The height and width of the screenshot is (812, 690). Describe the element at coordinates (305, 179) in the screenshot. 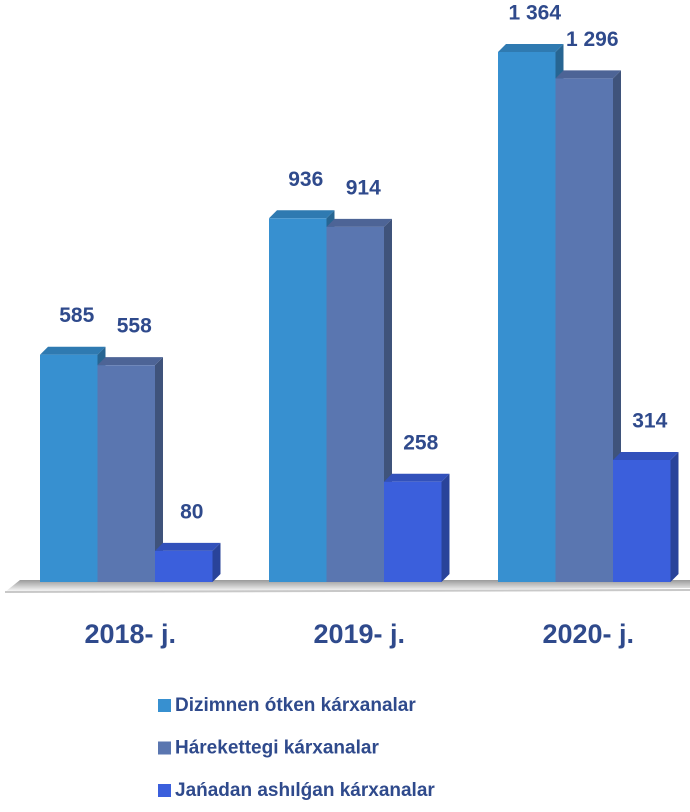

I see `data-label: 936` at that location.